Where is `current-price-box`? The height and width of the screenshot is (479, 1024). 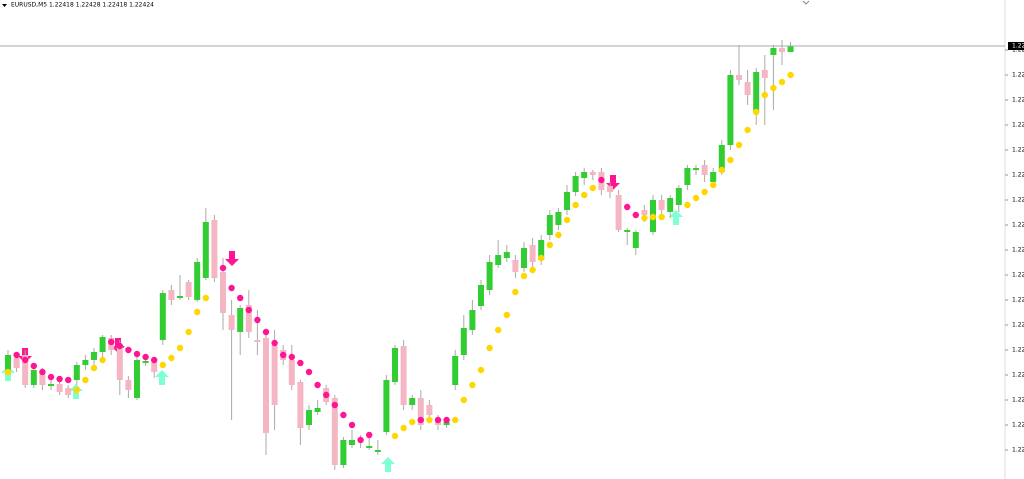 current-price-box is located at coordinates (1016, 46).